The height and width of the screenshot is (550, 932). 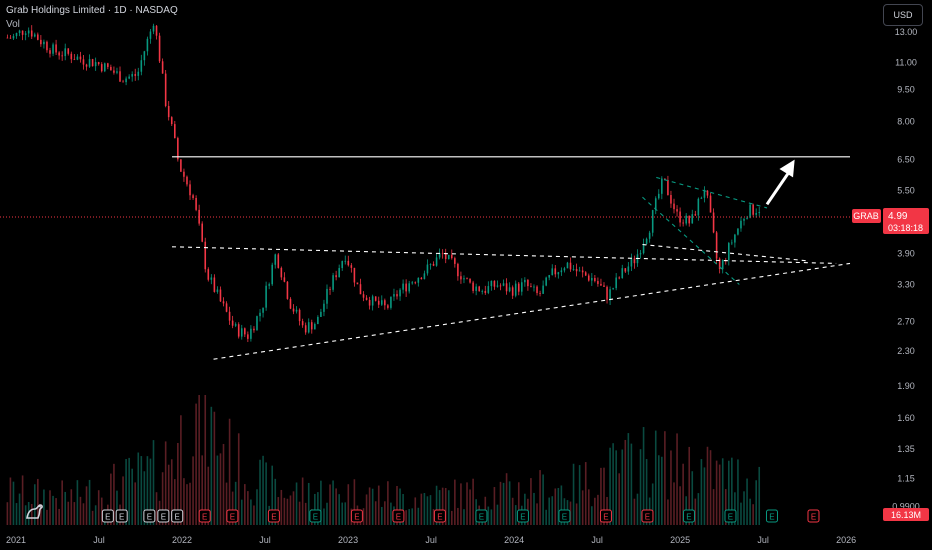 What do you see at coordinates (35, 511) in the screenshot?
I see `tradingview-logo-icon` at bounding box center [35, 511].